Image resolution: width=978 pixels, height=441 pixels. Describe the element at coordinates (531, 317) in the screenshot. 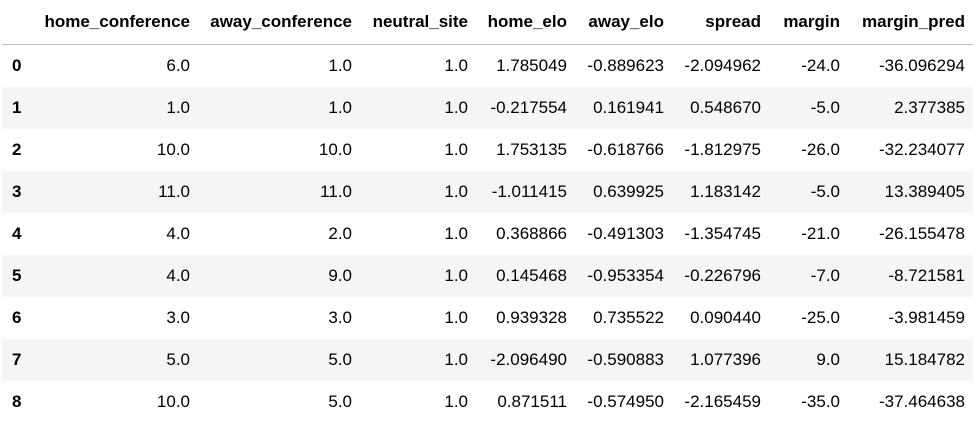

I see `table-cell: 0.939328` at that location.